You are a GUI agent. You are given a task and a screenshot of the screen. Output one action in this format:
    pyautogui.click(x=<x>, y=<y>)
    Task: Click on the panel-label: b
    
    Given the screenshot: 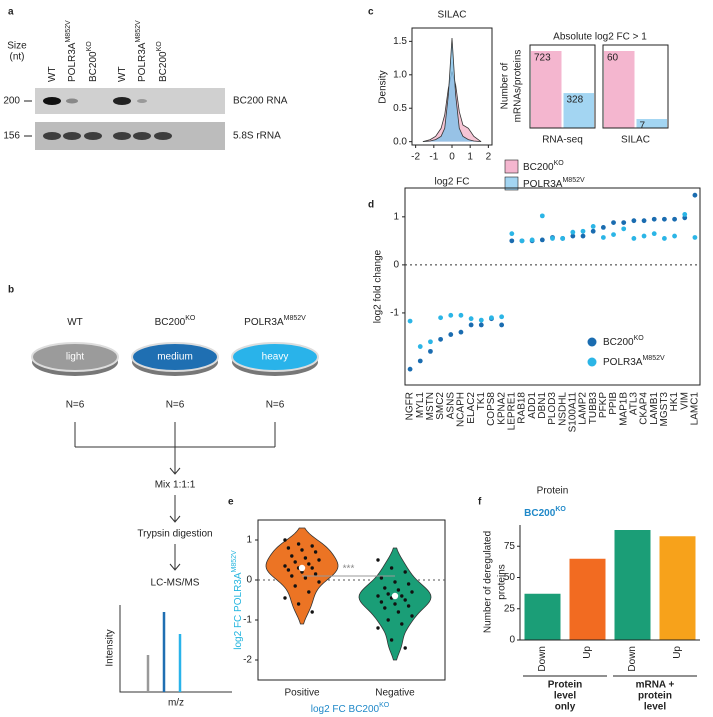 What is the action you would take?
    pyautogui.click(x=11, y=290)
    